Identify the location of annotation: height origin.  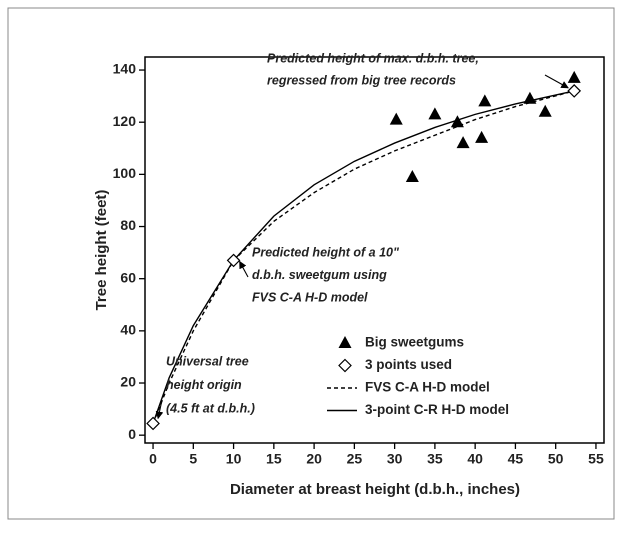
(204, 385).